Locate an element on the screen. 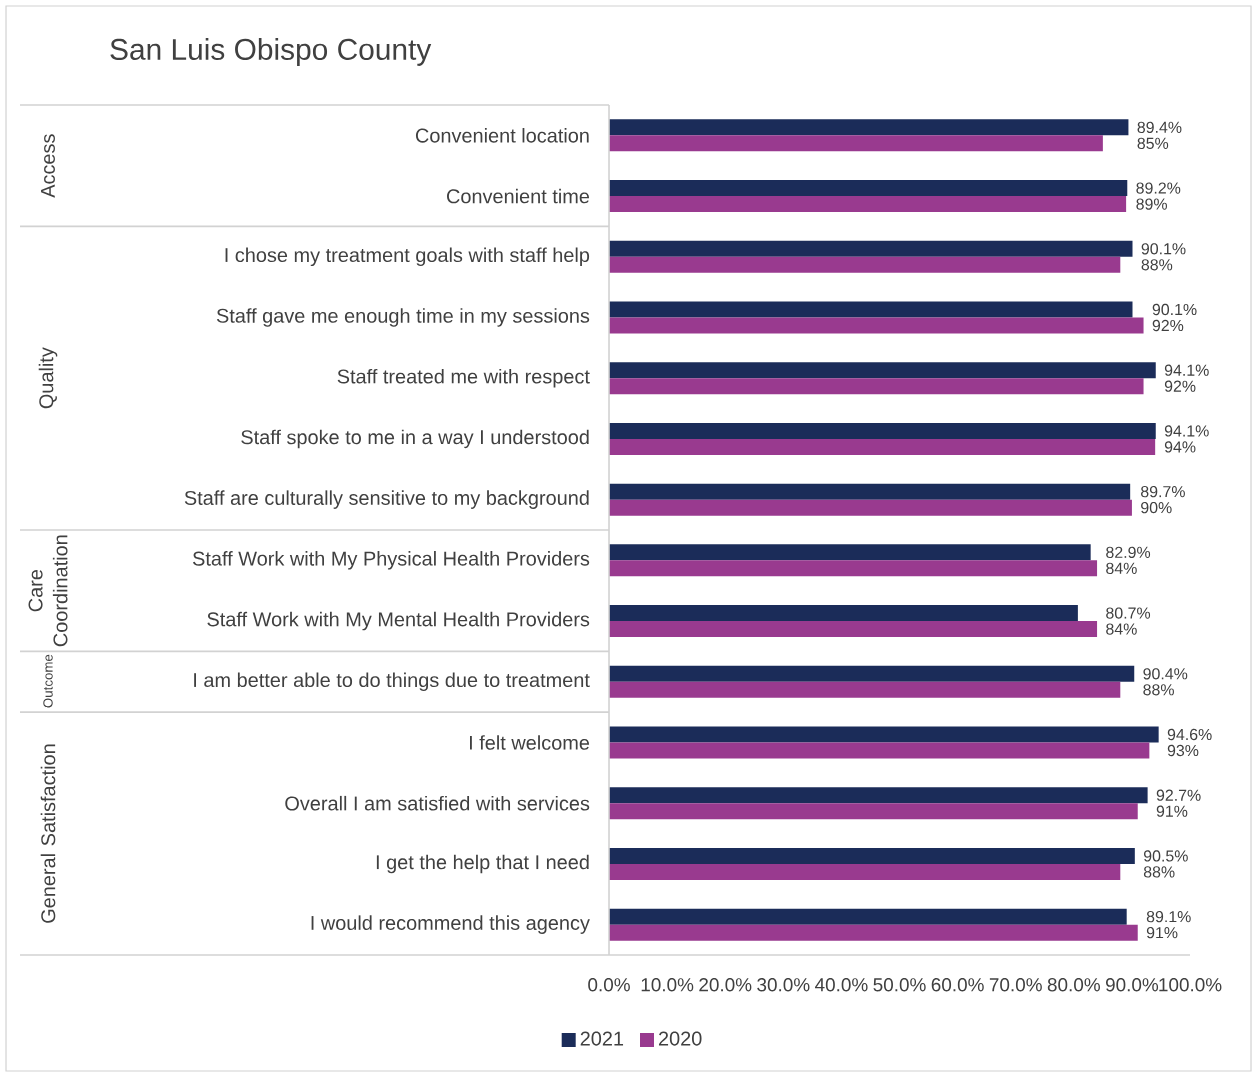 The width and height of the screenshot is (1252, 1072). data-label: 89.1% is located at coordinates (1168, 917).